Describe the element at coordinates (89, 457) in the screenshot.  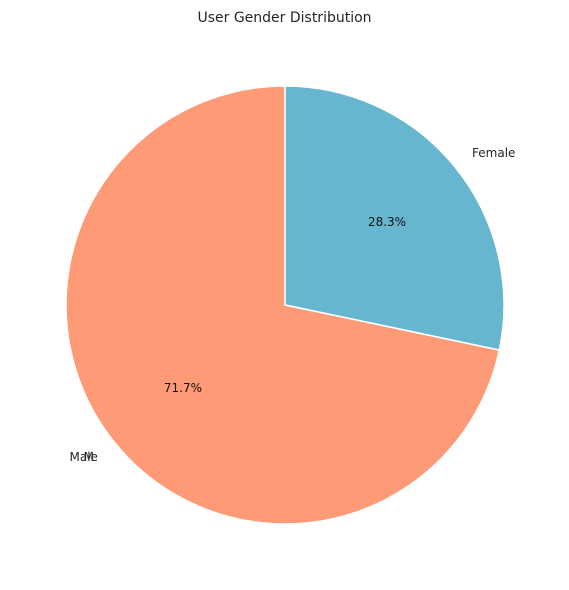
I see `overlapping-extra-label: M` at that location.